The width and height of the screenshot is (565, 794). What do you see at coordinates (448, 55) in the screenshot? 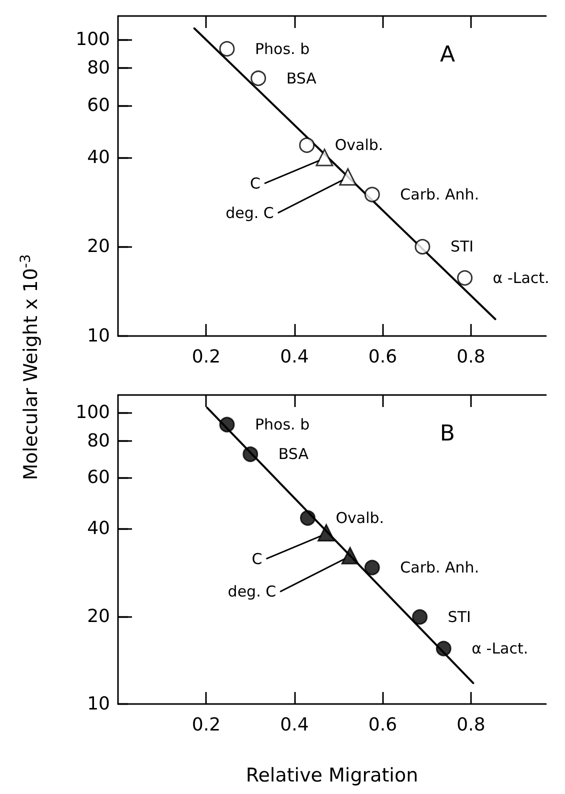
I see `annotation: A` at bounding box center [448, 55].